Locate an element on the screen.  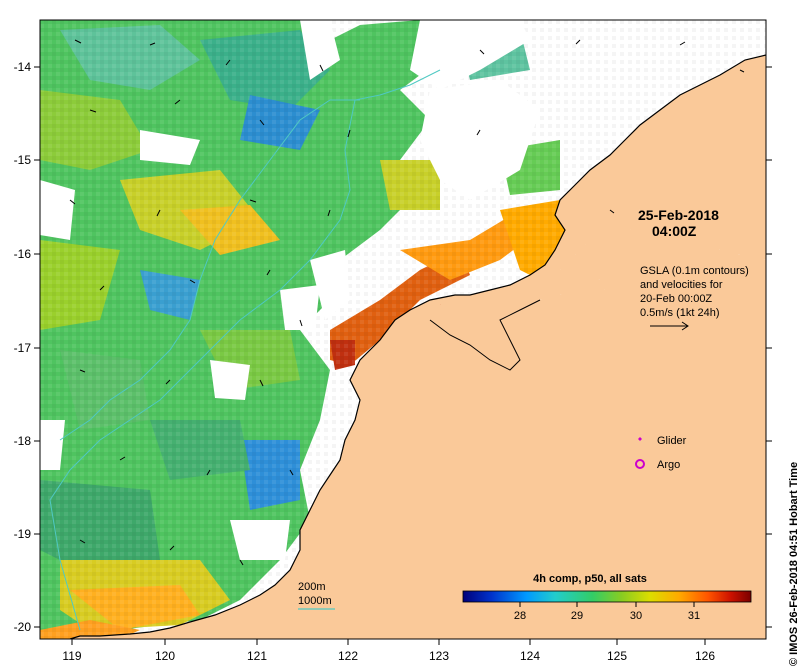
glider-icon is located at coordinates (640, 439).